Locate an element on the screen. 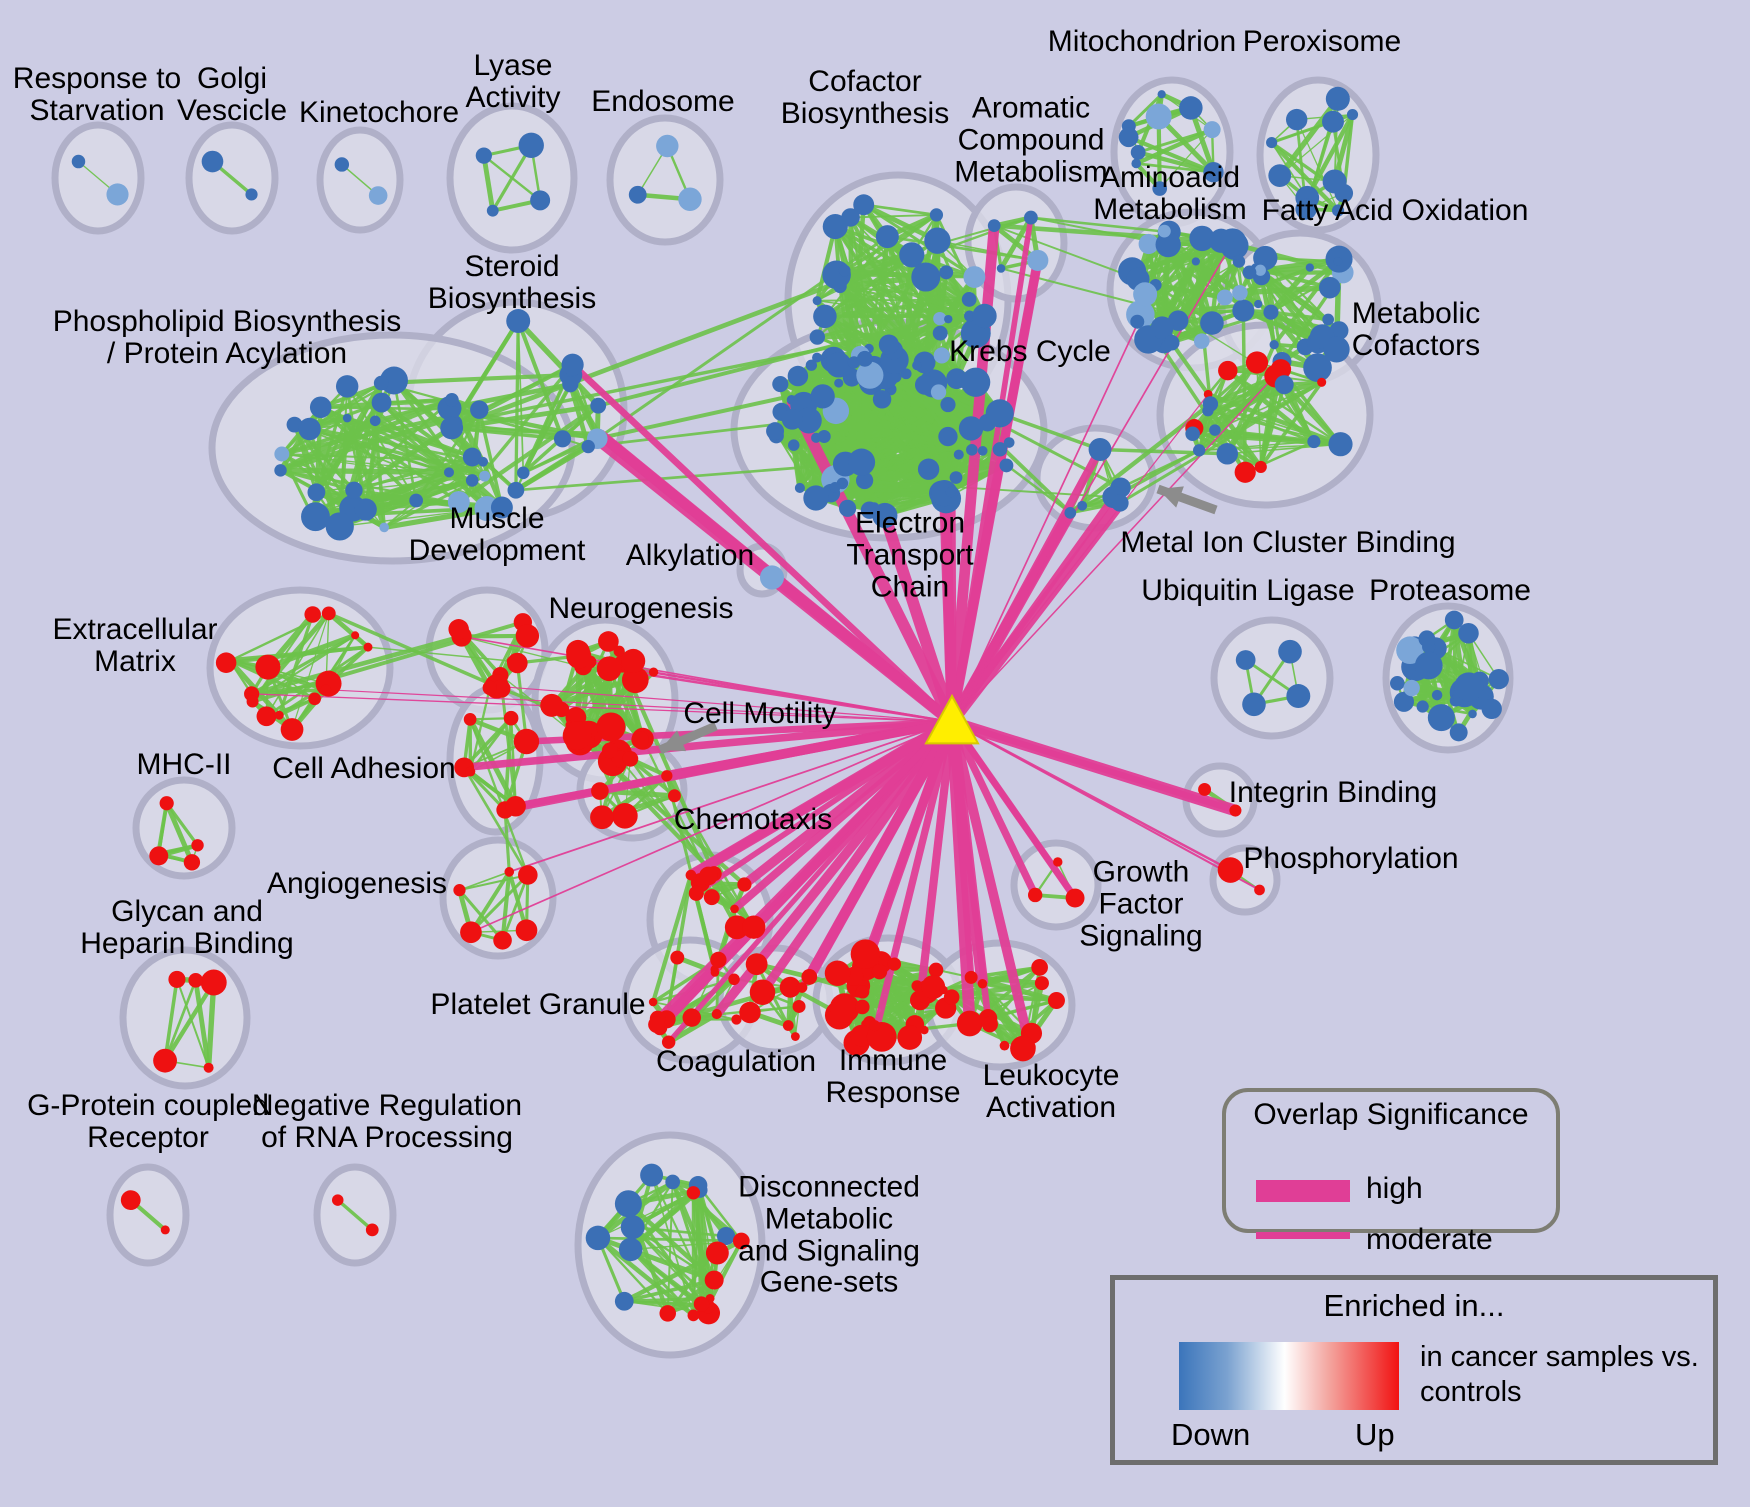 The height and width of the screenshot is (1507, 1750). color-gradient-bar is located at coordinates (1289, 1376).